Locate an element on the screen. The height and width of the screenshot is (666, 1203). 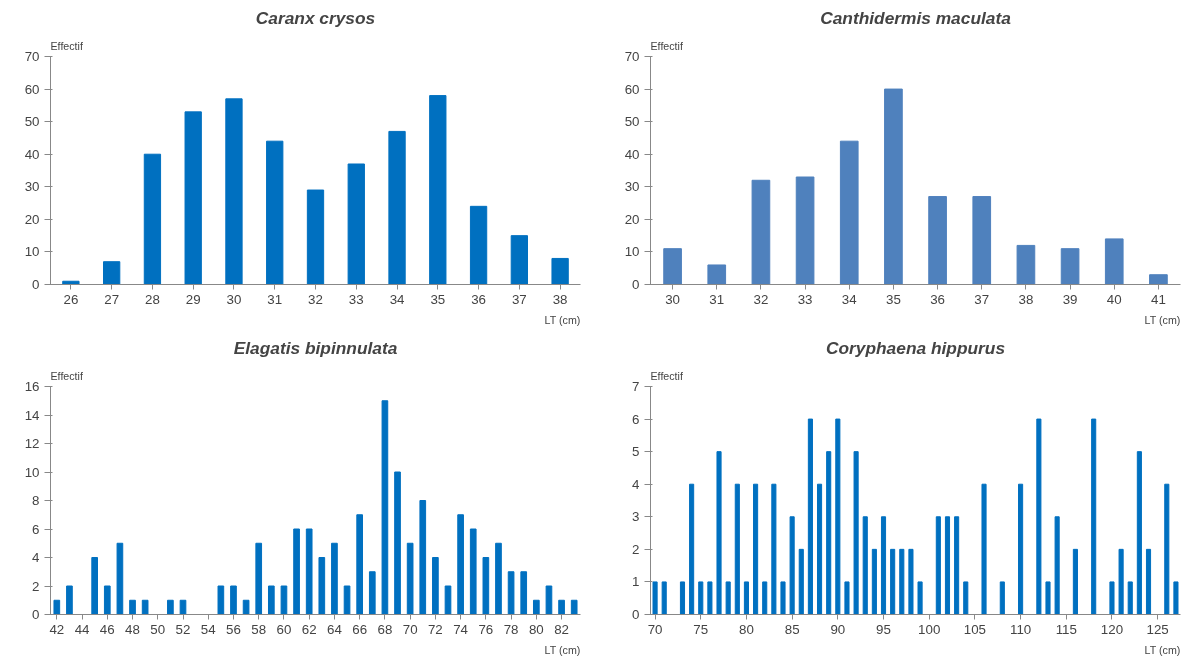
x-tick-label: 110 is located at coordinates (1020, 629).